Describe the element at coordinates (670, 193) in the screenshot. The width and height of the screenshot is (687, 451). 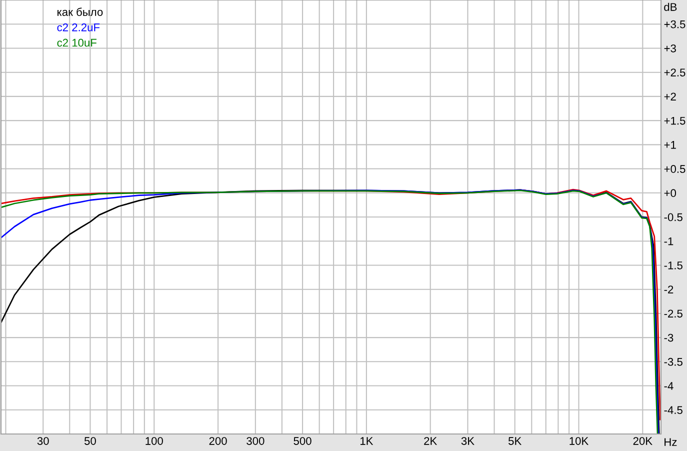
I see `y-tick-label: +0` at that location.